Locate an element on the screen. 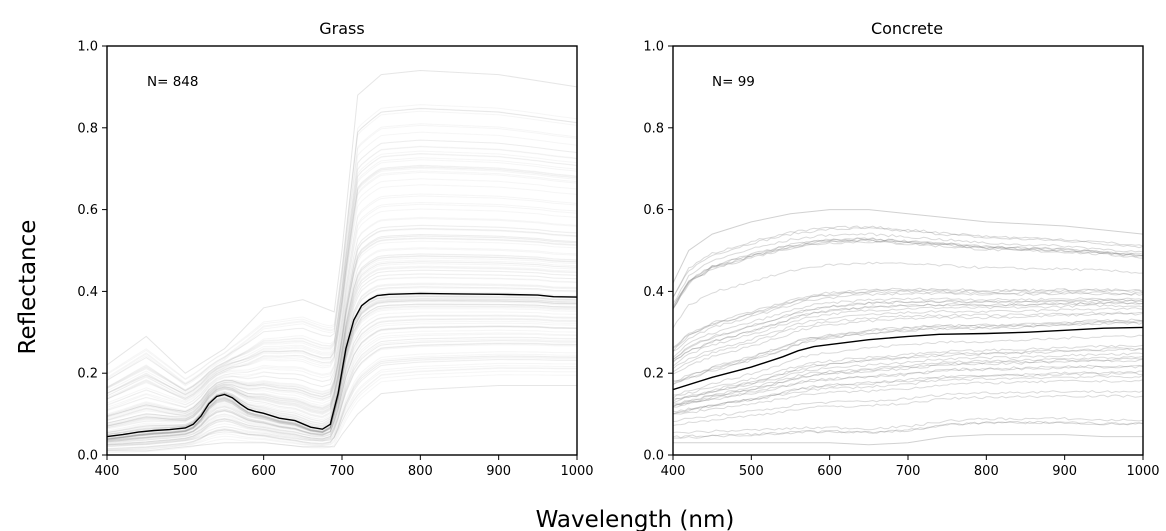 This screenshot has height=531, width=1166. envelope-max-line is located at coordinates (908, 246).